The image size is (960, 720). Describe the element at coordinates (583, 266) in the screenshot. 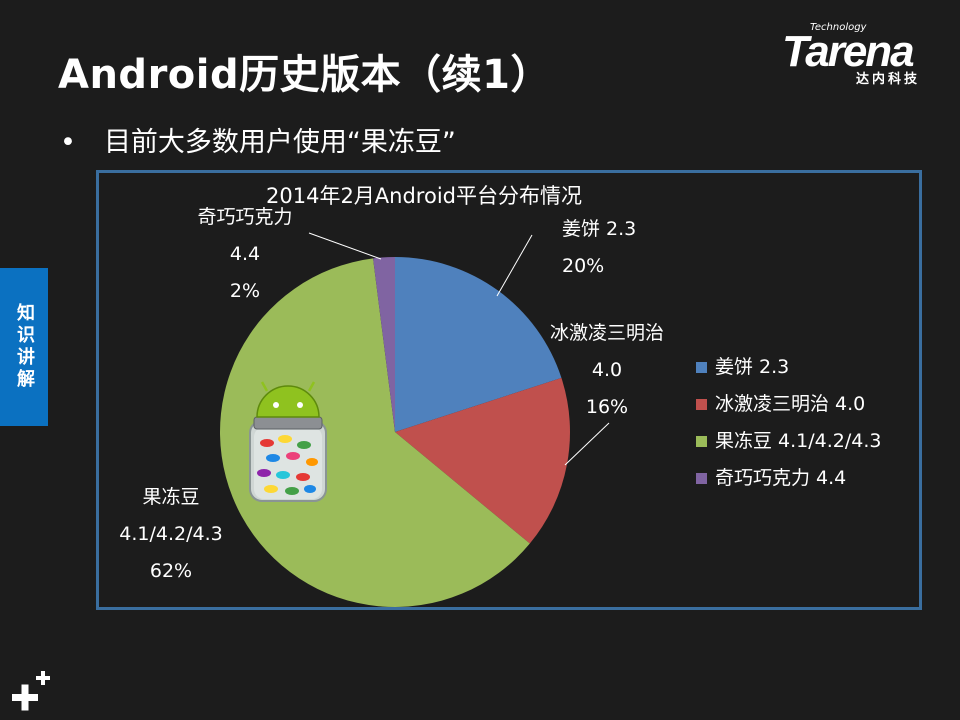

I see `slice-label-0-line-1: 20%` at that location.